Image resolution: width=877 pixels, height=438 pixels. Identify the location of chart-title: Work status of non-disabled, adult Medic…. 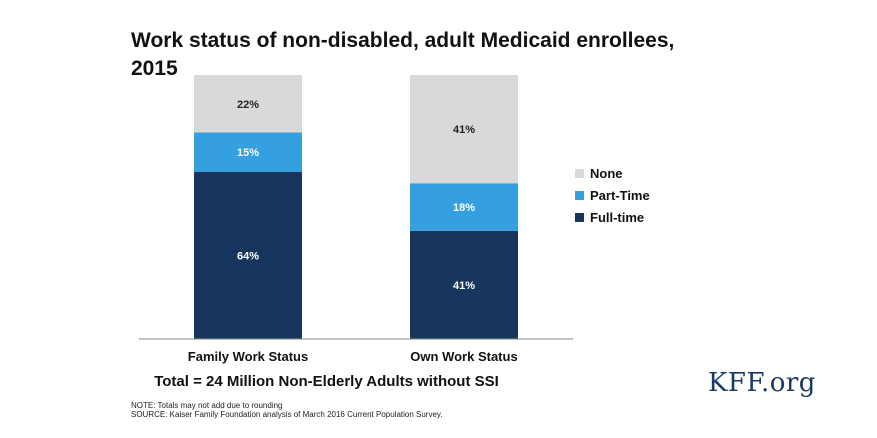
(403, 54).